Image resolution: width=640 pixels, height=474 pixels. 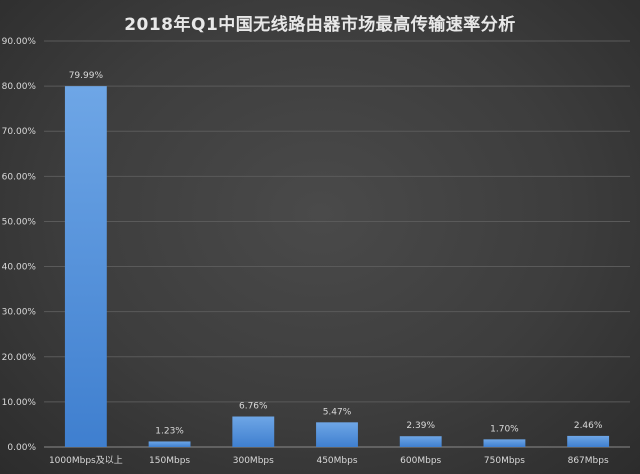 What do you see at coordinates (336, 461) in the screenshot?
I see `x-tick-label: 450Mbps` at bounding box center [336, 461].